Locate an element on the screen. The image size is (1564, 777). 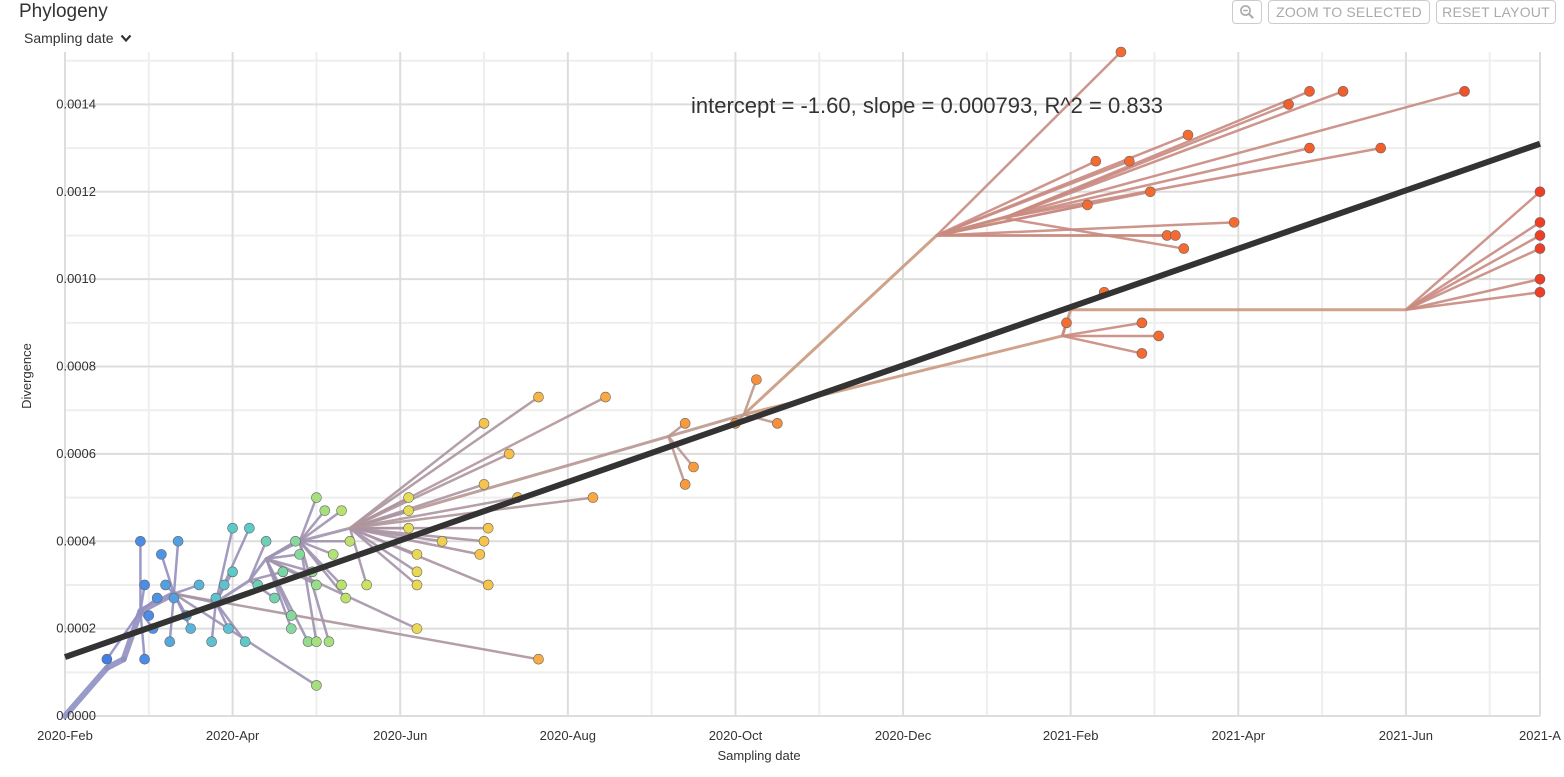
zoom-out-button is located at coordinates (1247, 12).